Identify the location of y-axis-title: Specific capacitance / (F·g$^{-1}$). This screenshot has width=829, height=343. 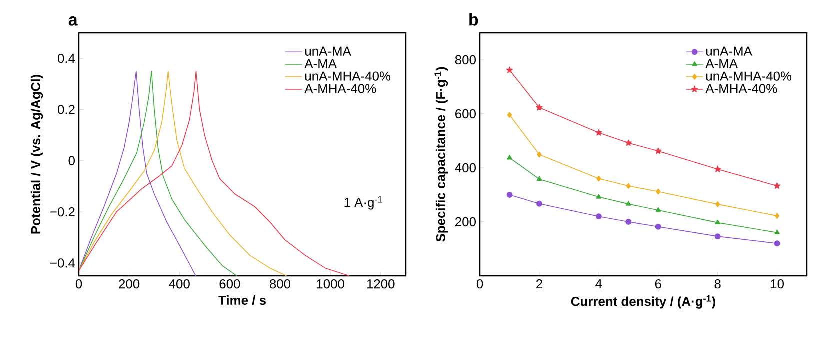
(441, 154).